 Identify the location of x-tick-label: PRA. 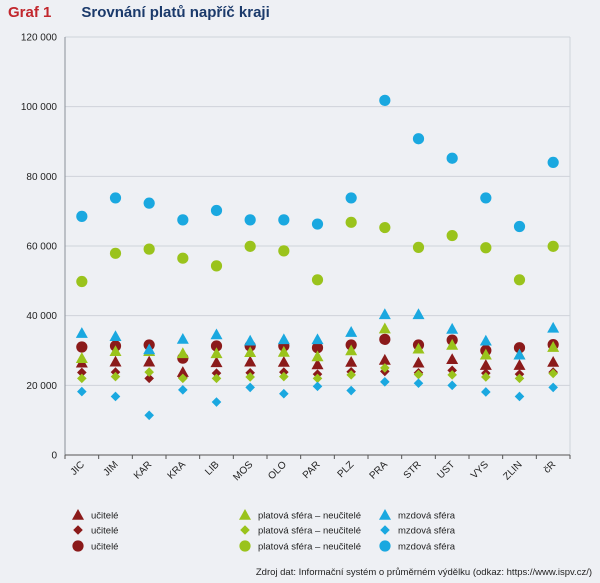
(379, 470).